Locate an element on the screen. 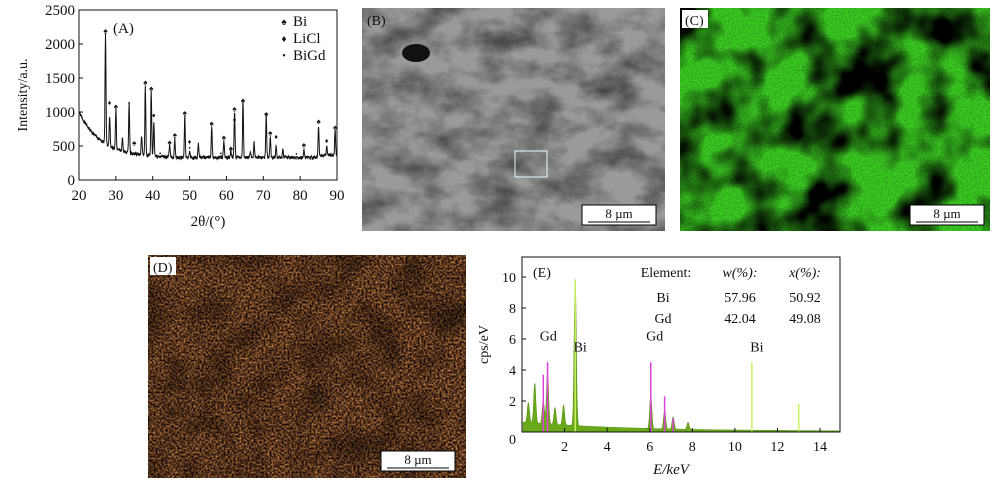 Image resolution: width=1000 pixels, height=485 pixels. table-cell: Bi is located at coordinates (662, 298).